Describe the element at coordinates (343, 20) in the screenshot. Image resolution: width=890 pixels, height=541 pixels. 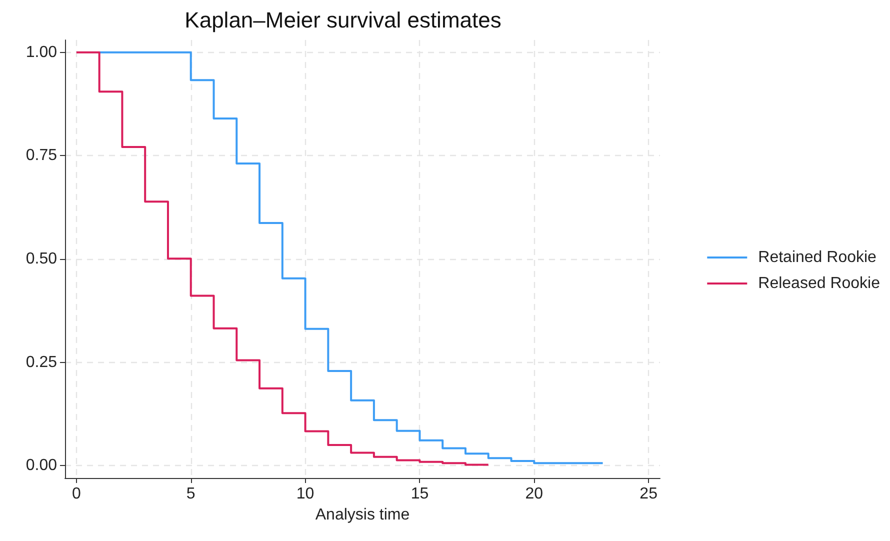
I see `chart-title: Kaplan–Meier survival estimates` at that location.